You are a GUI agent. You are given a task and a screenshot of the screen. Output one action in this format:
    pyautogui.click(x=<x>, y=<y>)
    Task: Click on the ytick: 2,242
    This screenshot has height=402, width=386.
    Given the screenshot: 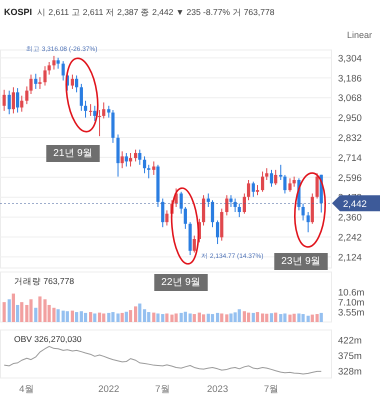 What is the action you would take?
    pyautogui.click(x=350, y=238)
    